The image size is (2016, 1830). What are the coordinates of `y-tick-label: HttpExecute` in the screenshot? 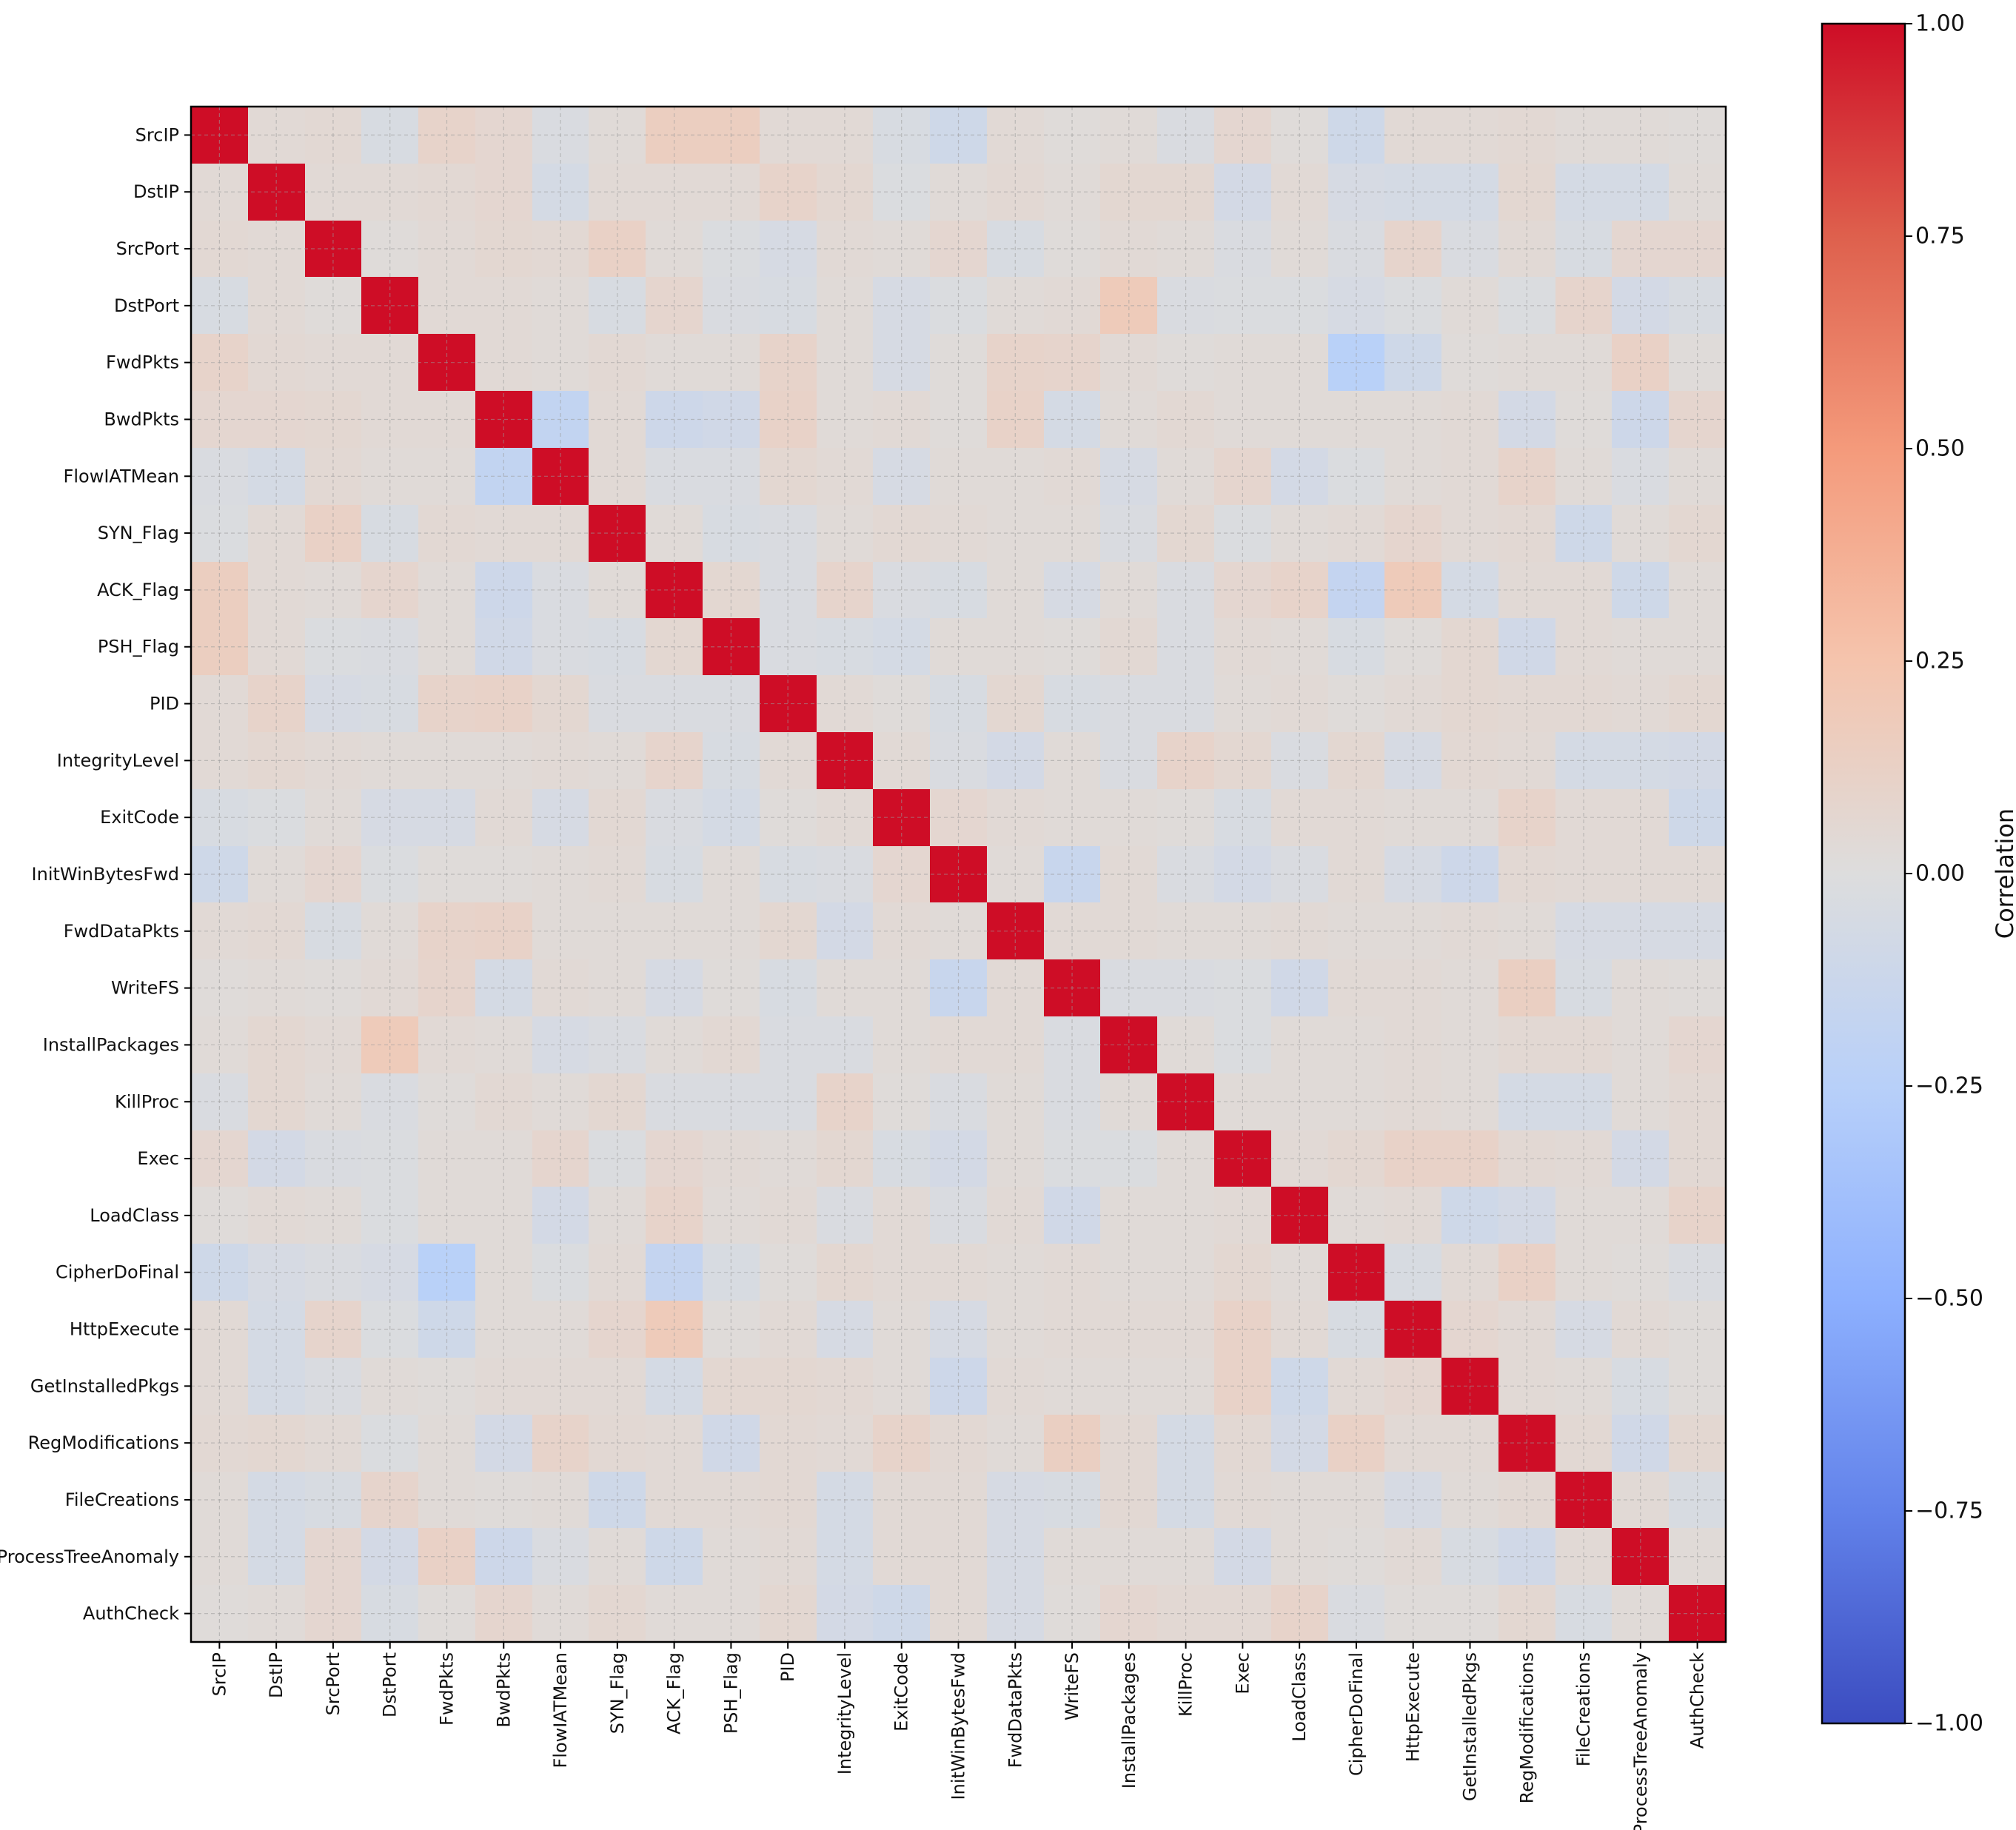 It's located at (124, 1330).